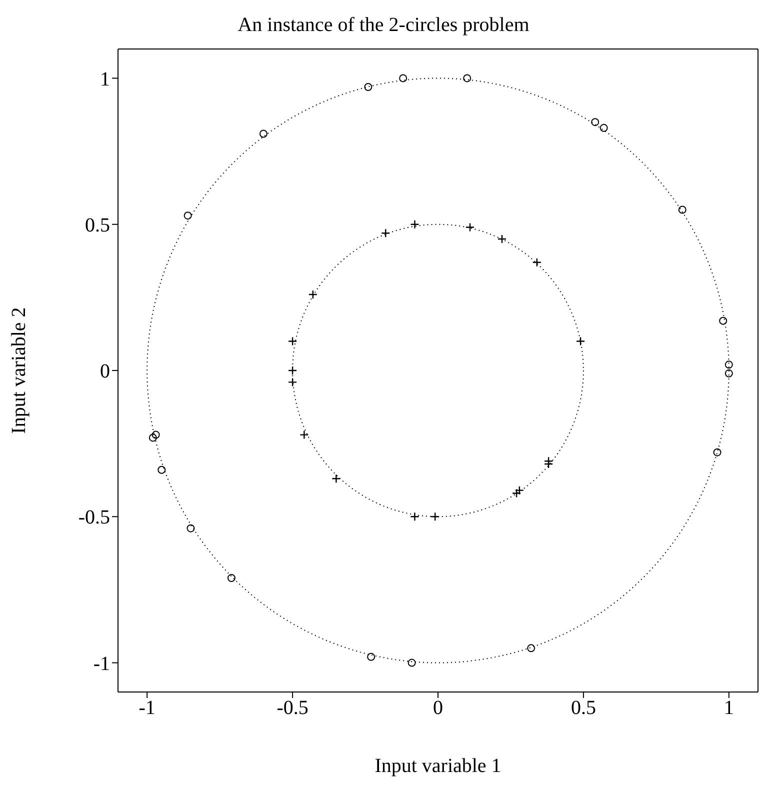 This screenshot has width=767, height=796. I want to click on y-tick-label: 0.5, so click(97, 225).